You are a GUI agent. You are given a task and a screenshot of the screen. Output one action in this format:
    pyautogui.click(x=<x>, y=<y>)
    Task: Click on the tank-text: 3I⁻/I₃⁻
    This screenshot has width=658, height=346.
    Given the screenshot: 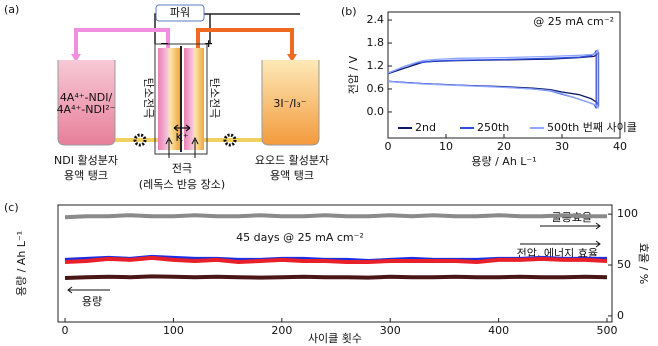 What is the action you would take?
    pyautogui.click(x=289, y=103)
    